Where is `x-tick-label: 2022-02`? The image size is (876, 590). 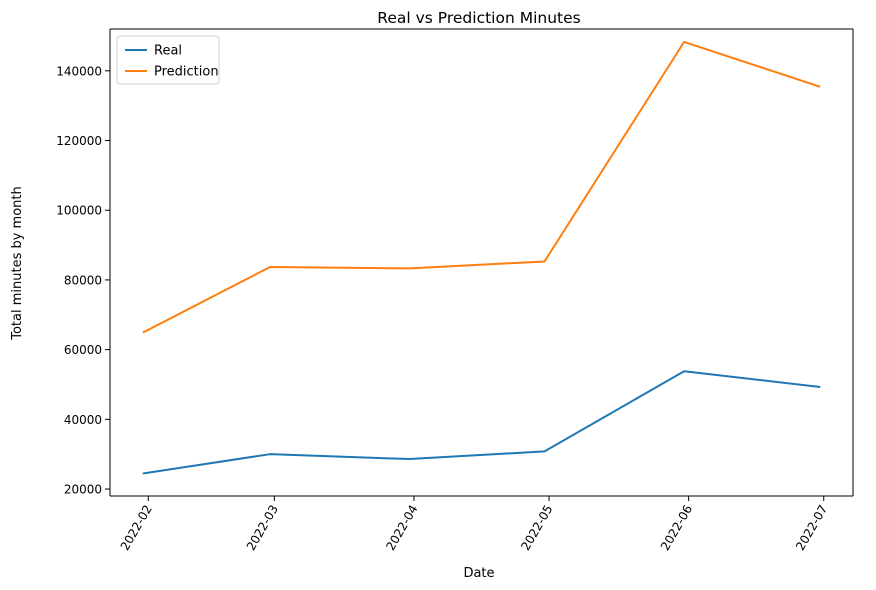
x-tick-label: 2022-02 is located at coordinates (136, 528).